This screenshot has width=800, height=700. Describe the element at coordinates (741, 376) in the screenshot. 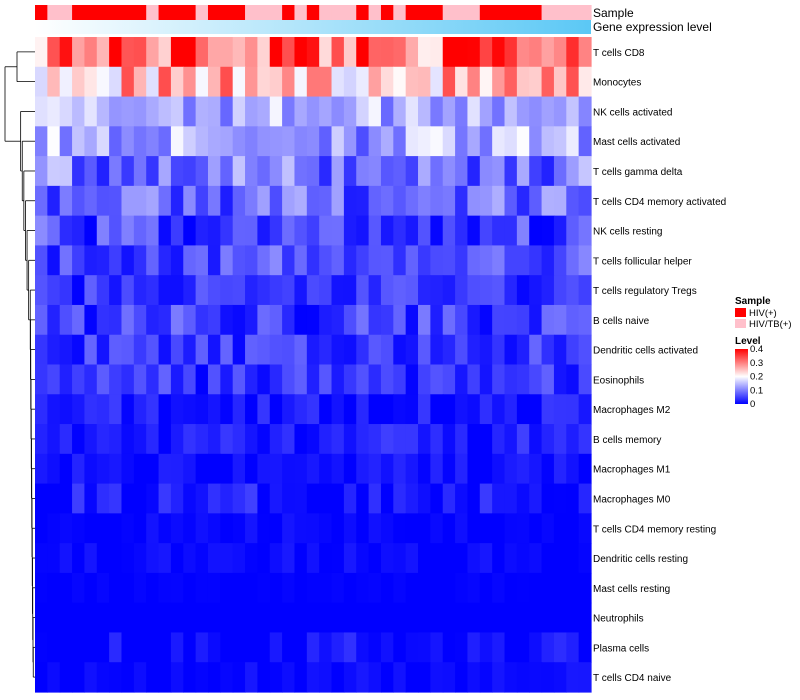

I see `legend-level-colorbar` at that location.